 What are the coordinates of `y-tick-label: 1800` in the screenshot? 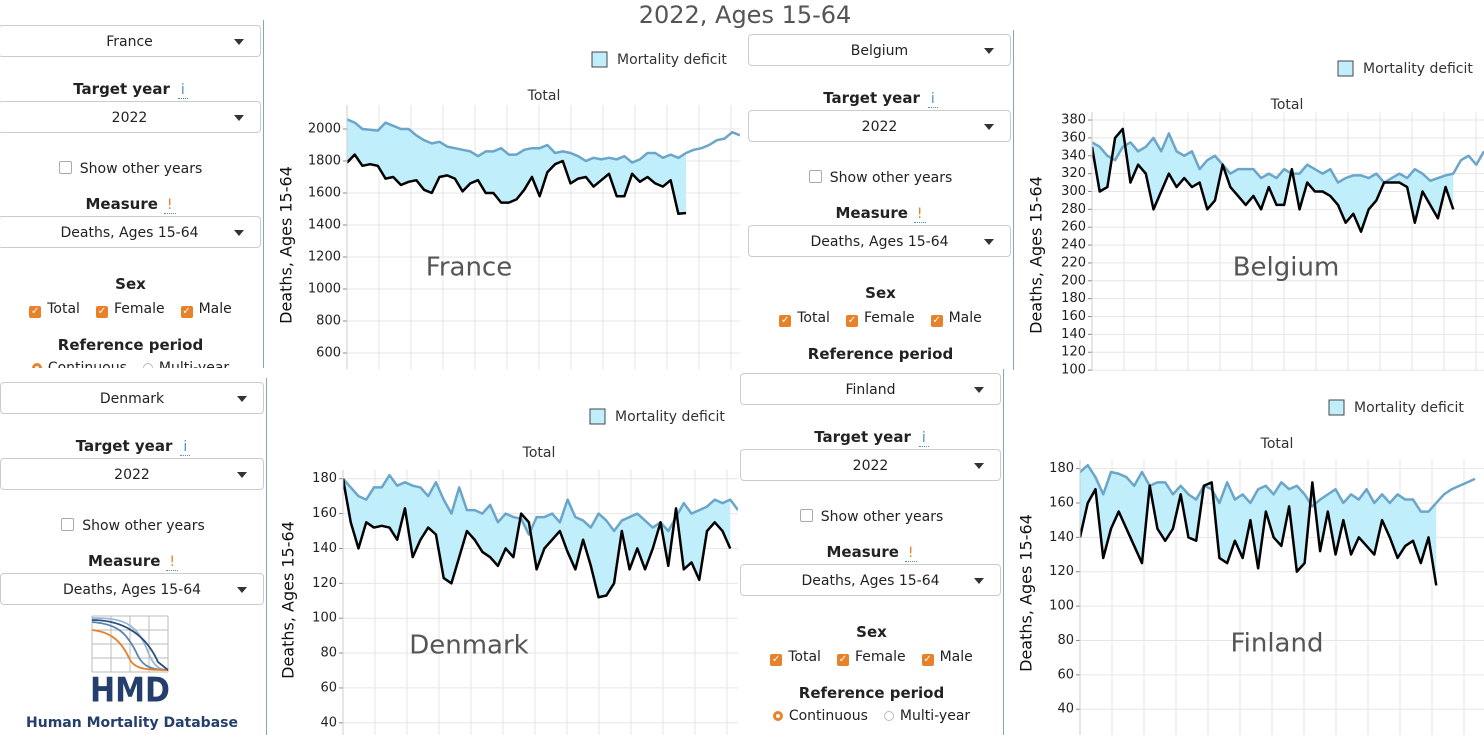 It's located at (324, 161).